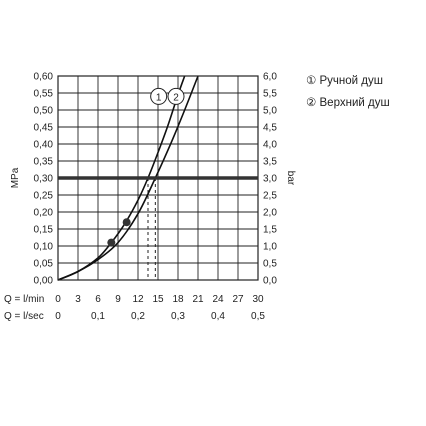 Image resolution: width=426 pixels, height=426 pixels. What do you see at coordinates (311, 103) in the screenshot?
I see `legend-marker-2: ②` at bounding box center [311, 103].